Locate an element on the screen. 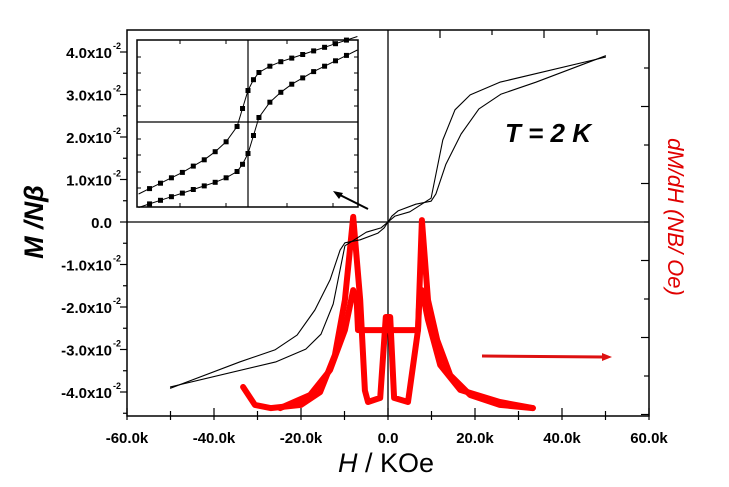 Image resolution: width=729 pixels, height=487 pixels. x-tick-label: -20.0k is located at coordinates (301, 438).